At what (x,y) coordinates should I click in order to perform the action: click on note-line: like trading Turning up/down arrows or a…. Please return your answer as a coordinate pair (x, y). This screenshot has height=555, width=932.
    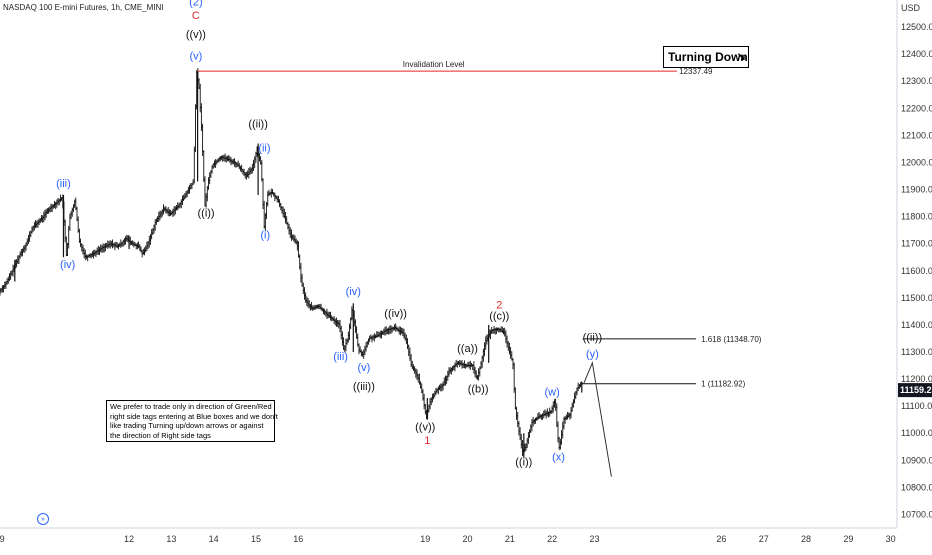
    Looking at the image, I should click on (187, 425).